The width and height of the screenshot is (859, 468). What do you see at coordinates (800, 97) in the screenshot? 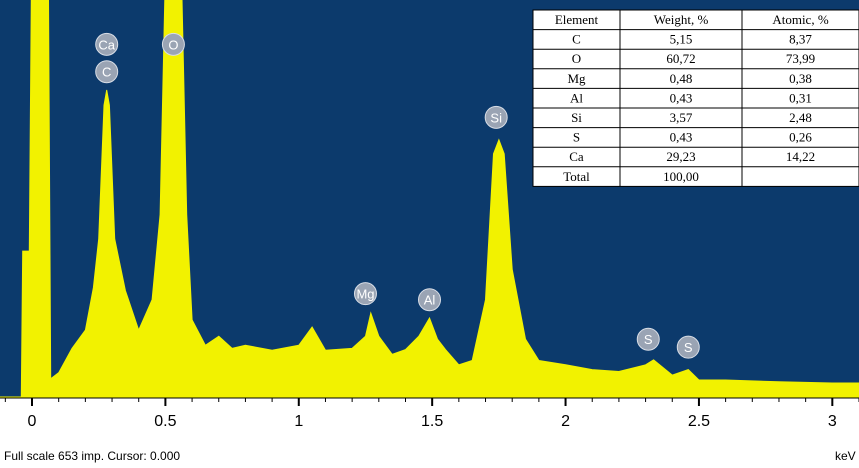
I see `table-cell: 0,31` at bounding box center [800, 97].